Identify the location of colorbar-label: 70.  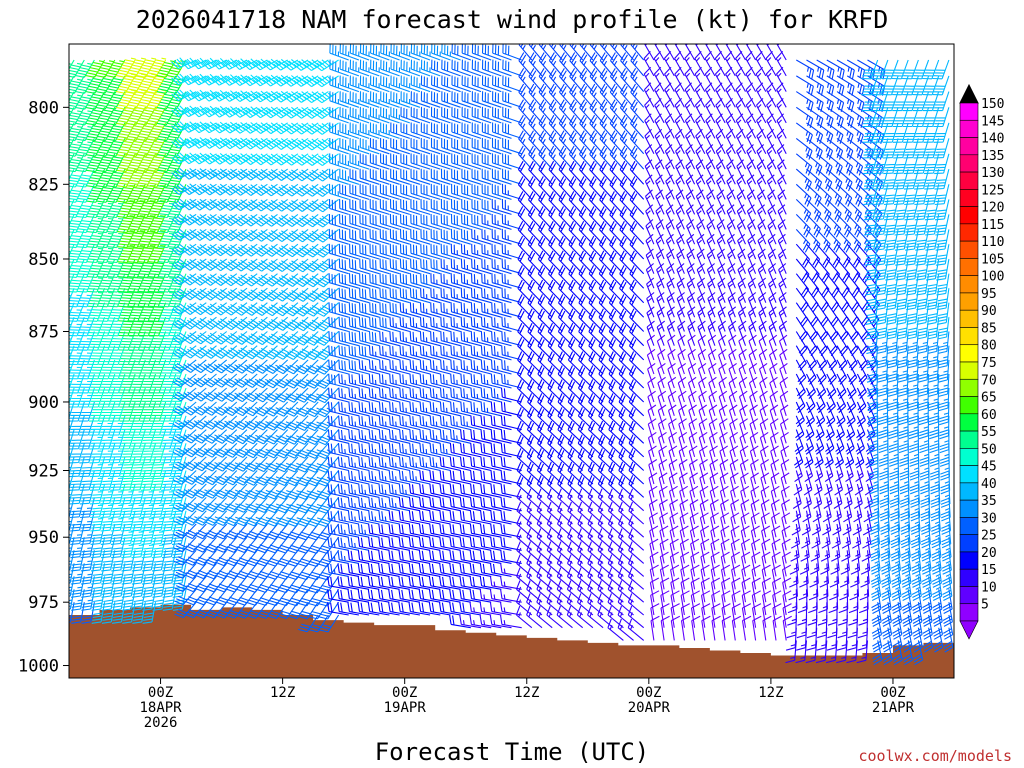
(989, 380).